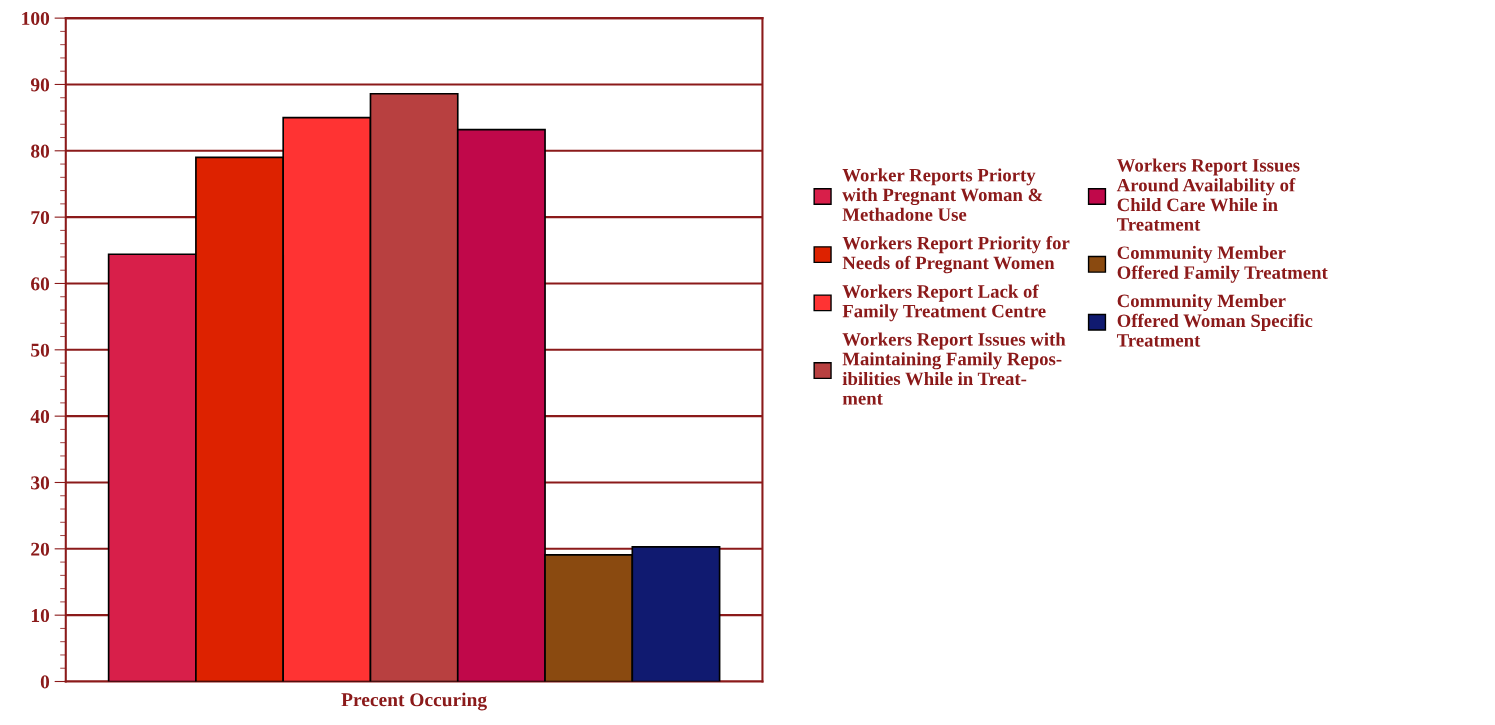  Describe the element at coordinates (45, 682) in the screenshot. I see `y-tick-label: 0` at that location.